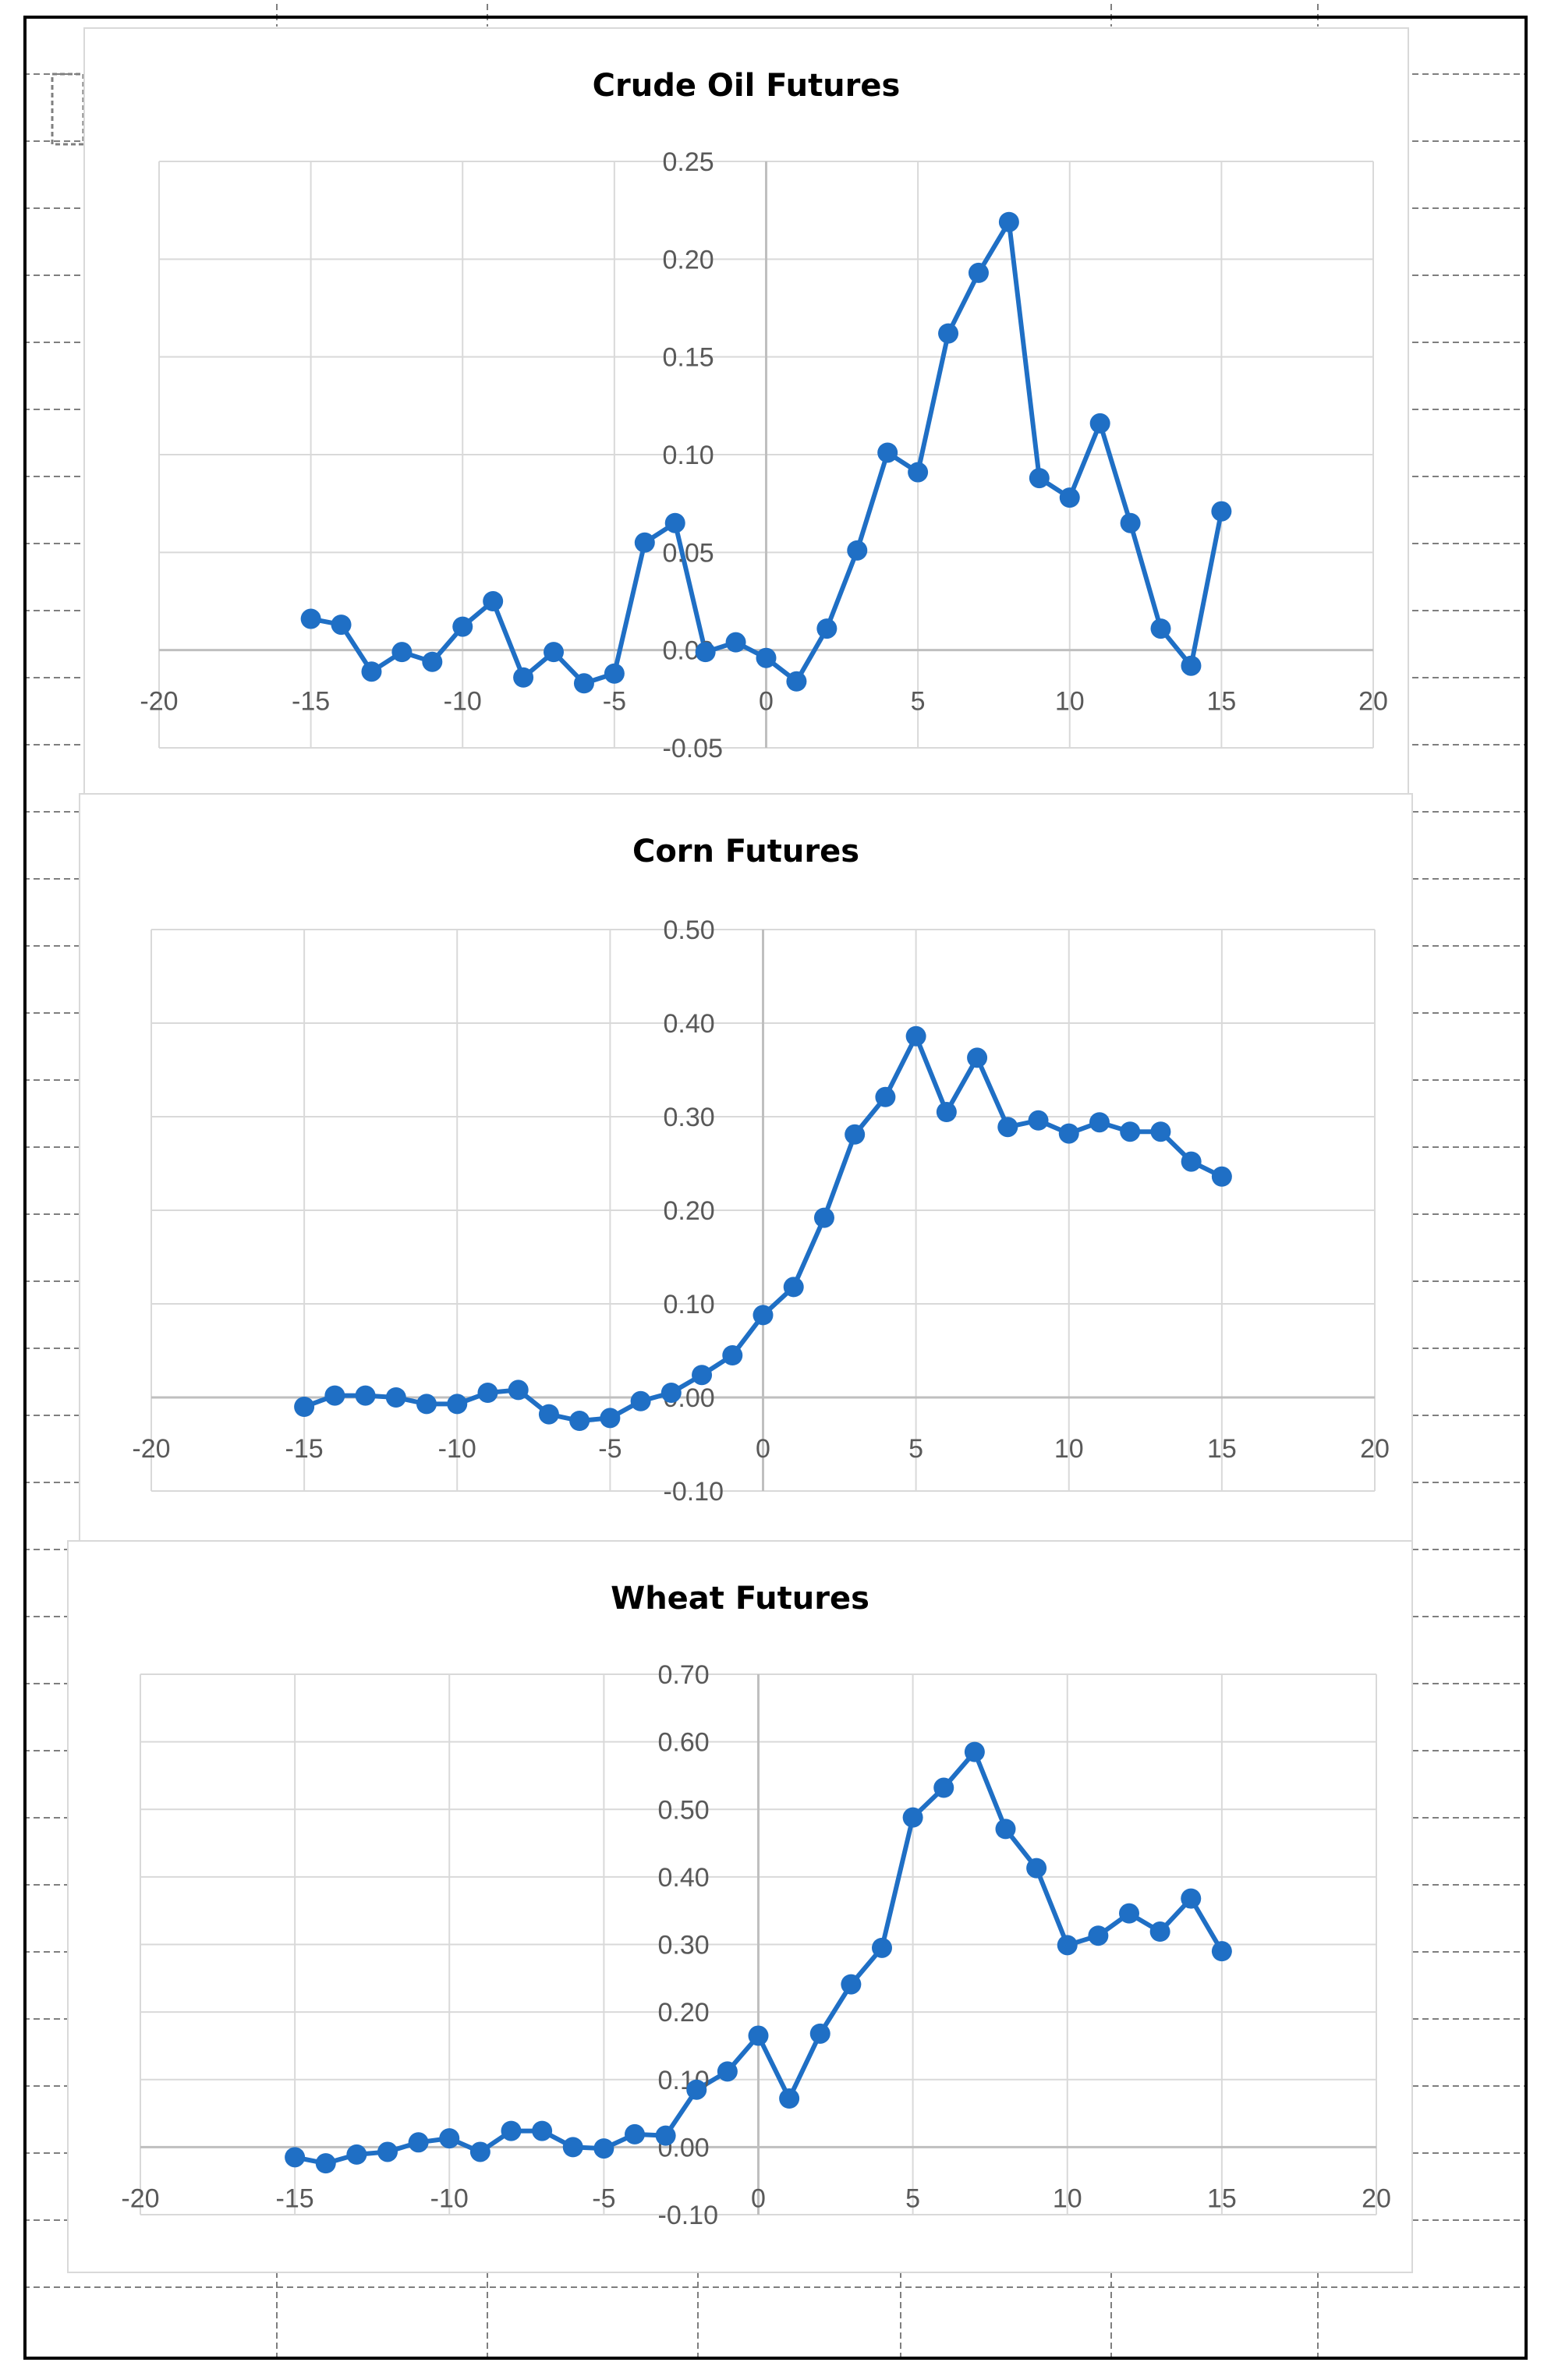 The image size is (1544, 2380). I want to click on y-tick-label: 0.30, so click(689, 1118).